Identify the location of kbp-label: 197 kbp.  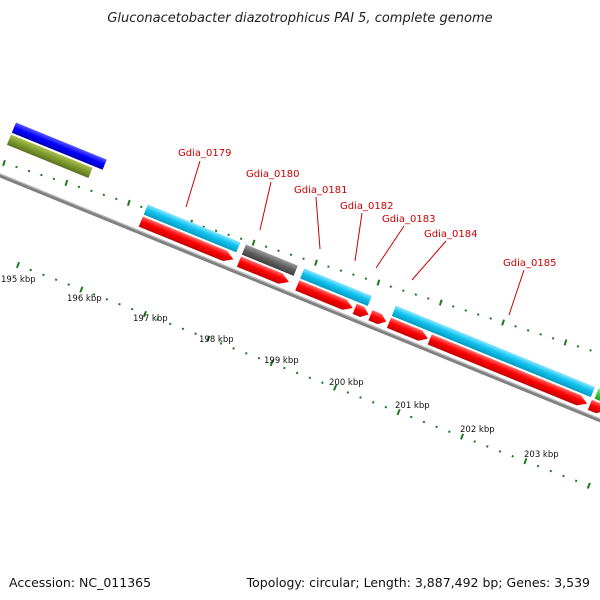
(150, 319).